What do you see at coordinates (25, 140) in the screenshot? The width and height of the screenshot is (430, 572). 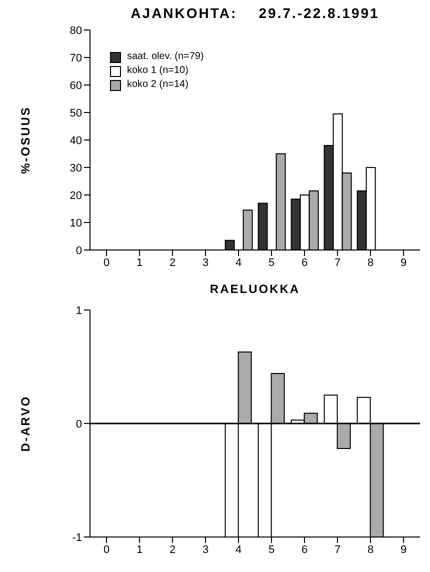 I see `y-axis-title: %-OSUUS` at bounding box center [25, 140].